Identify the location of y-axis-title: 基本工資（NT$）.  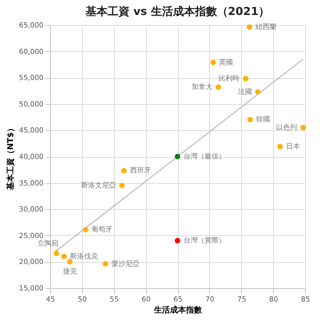
(11, 157).